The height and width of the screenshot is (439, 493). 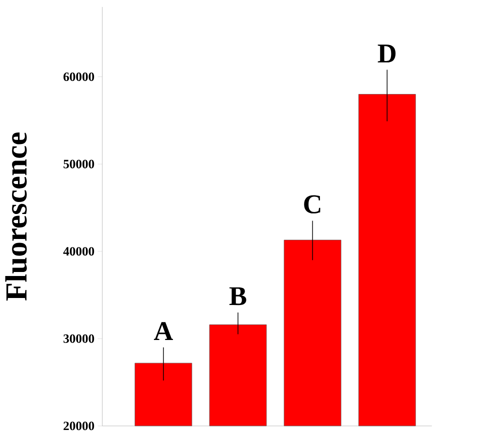 I want to click on annotation: B, so click(x=237, y=296).